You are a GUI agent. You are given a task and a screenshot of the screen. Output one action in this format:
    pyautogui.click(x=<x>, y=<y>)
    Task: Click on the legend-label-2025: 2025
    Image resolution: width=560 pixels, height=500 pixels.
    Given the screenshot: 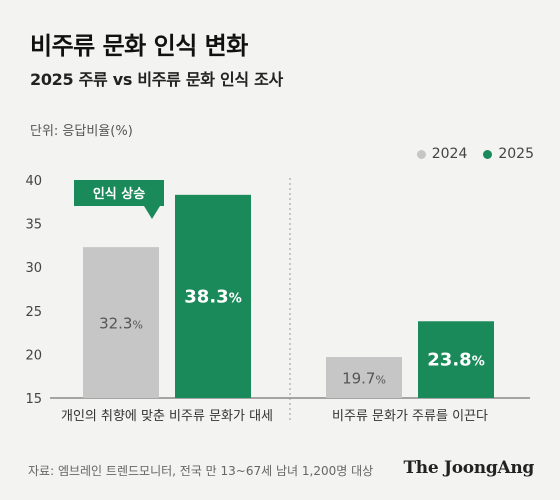 What is the action you would take?
    pyautogui.click(x=516, y=154)
    